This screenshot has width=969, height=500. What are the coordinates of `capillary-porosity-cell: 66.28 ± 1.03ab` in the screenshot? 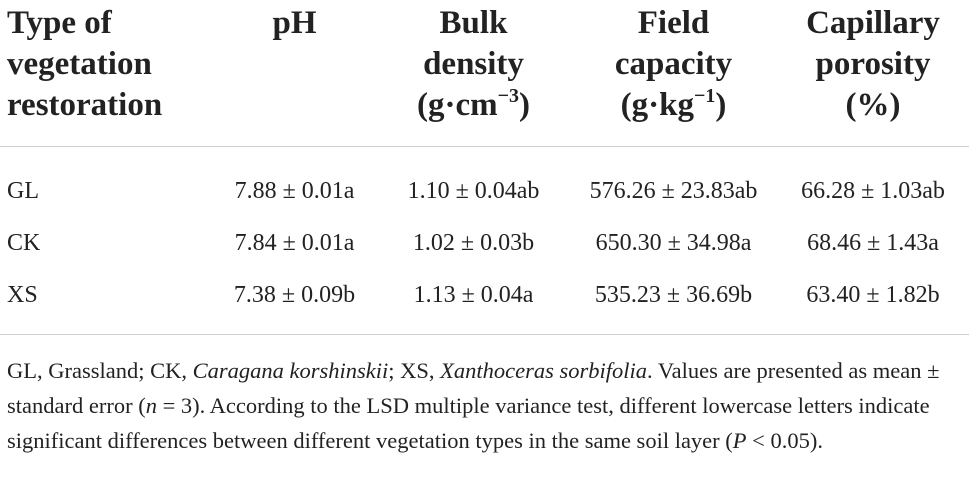 It's located at (873, 191).